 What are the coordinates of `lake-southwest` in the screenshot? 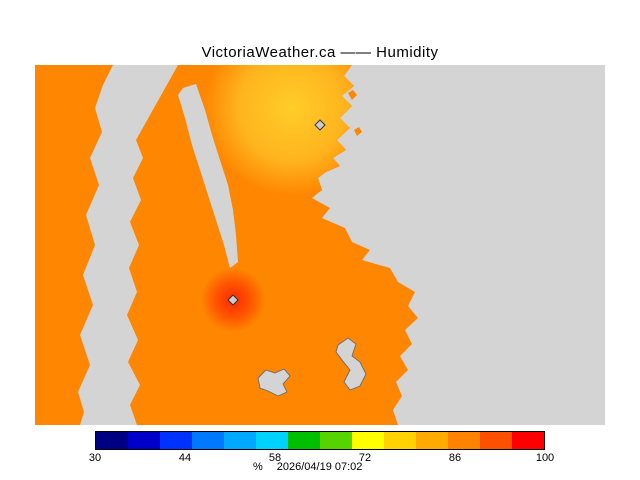 It's located at (274, 382).